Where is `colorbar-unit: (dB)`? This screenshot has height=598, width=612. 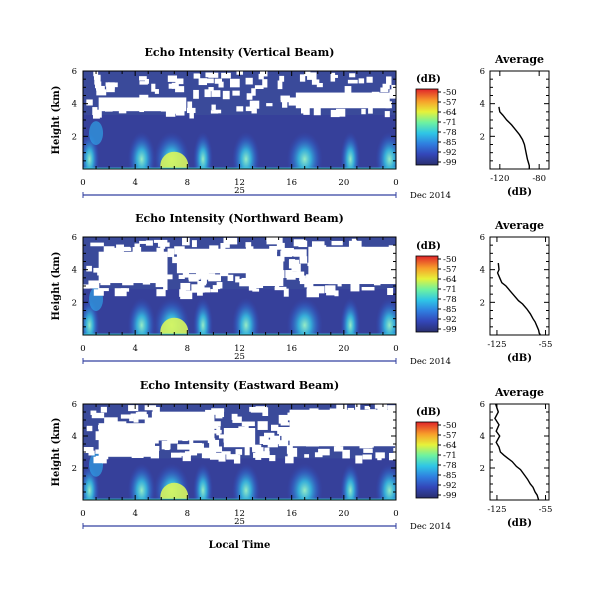
colorbar-unit: (dB) is located at coordinates (428, 246).